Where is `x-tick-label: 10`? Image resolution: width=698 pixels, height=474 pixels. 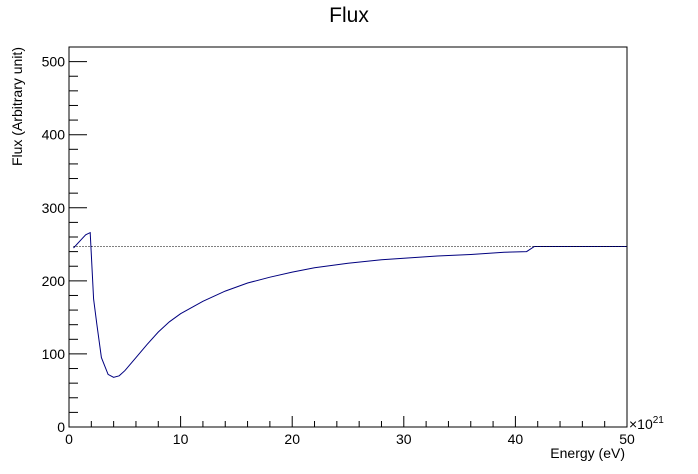
x-tick-label: 10 is located at coordinates (181, 439).